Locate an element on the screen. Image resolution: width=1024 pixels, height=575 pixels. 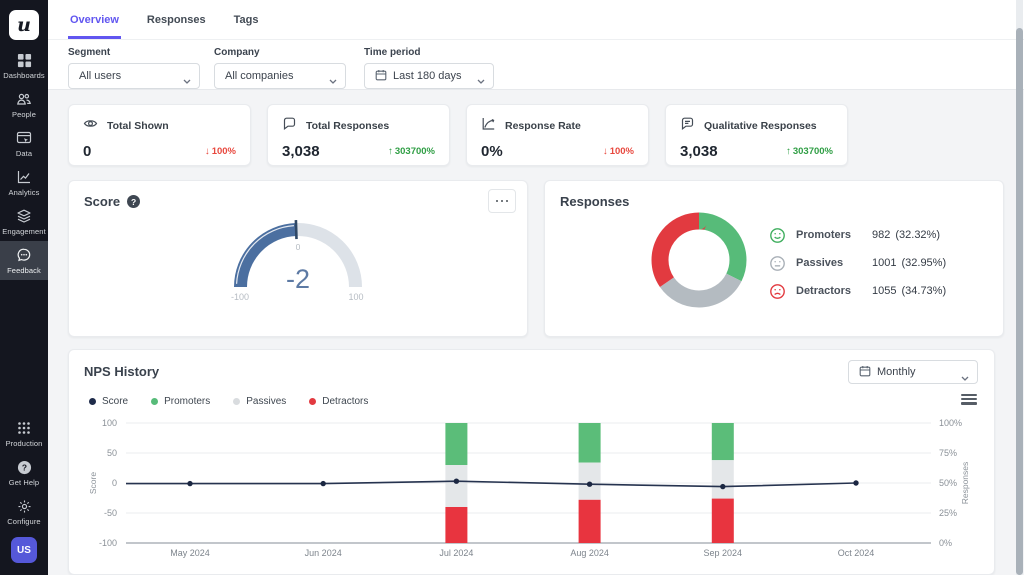
chat-bubble-icon is located at coordinates (24, 255).